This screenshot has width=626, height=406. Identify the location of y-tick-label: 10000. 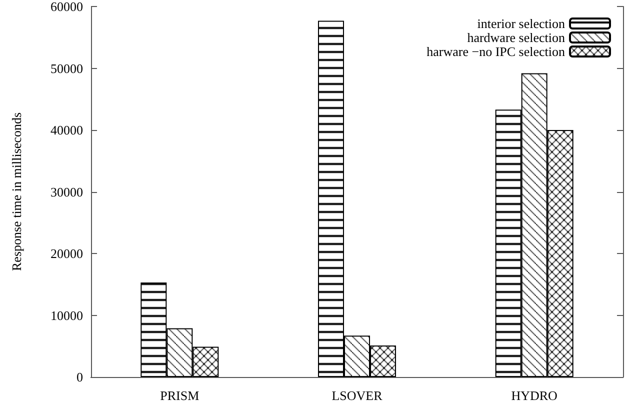
(66, 315).